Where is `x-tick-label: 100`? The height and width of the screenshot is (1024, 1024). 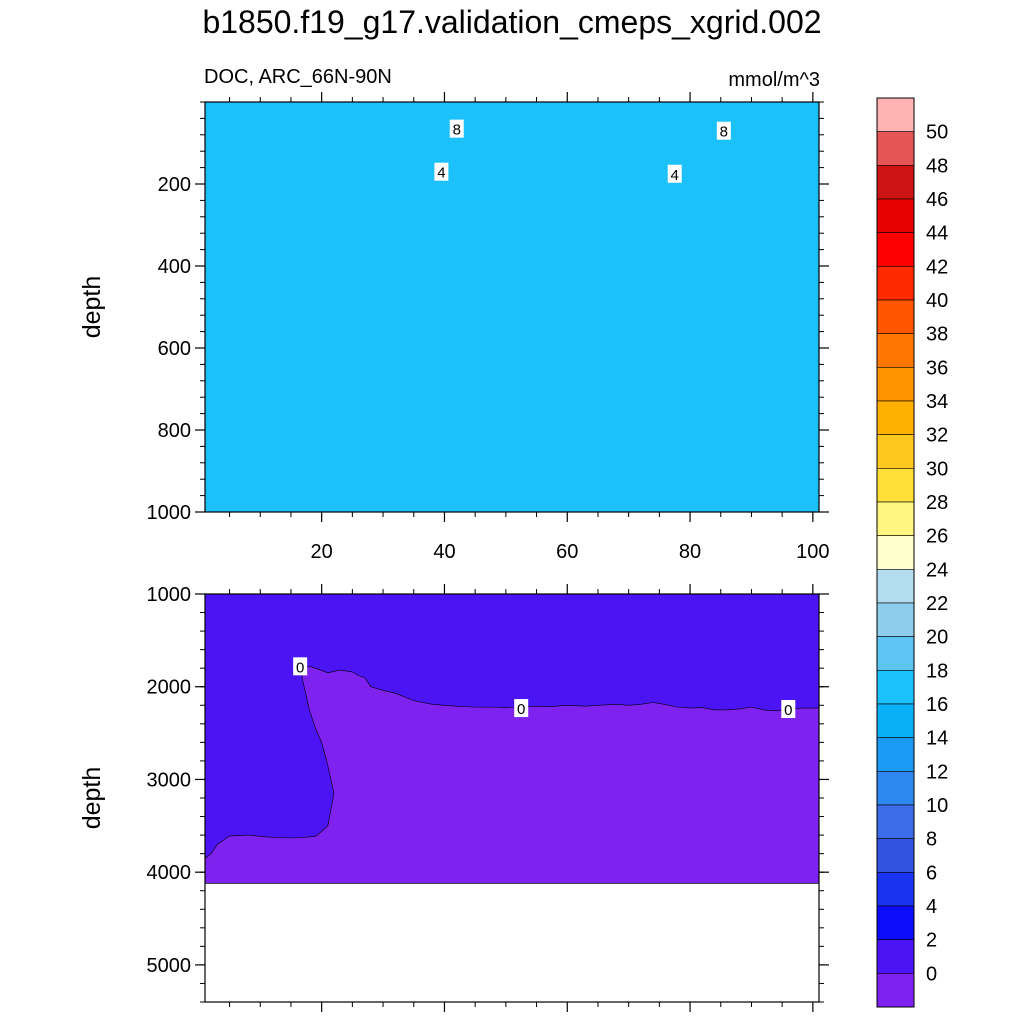 x-tick-label: 100 is located at coordinates (812, 552).